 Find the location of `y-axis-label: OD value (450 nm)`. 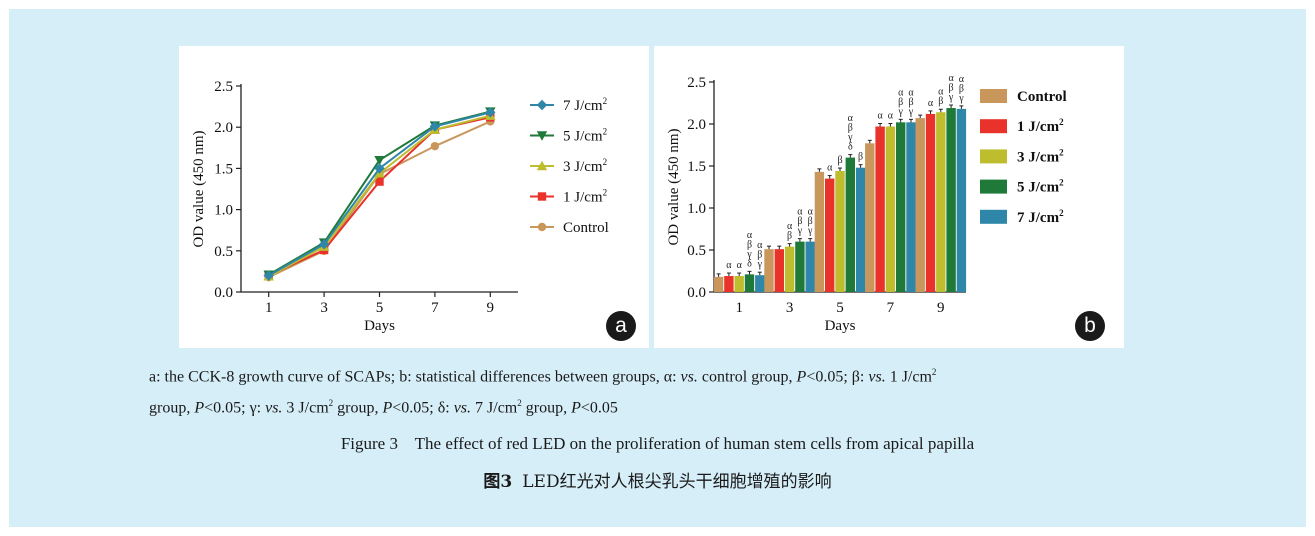

y-axis-label: OD value (450 nm) is located at coordinates (674, 186).